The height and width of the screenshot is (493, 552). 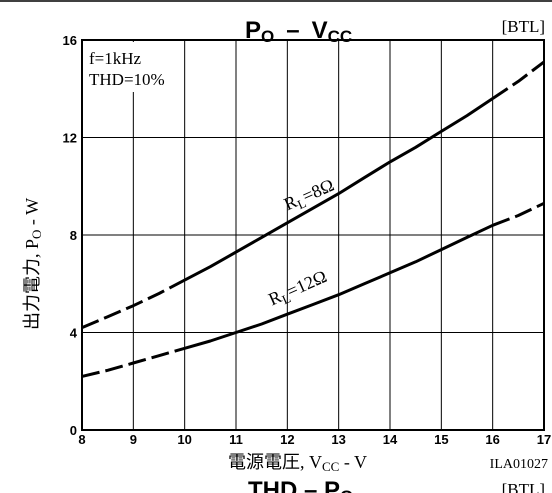 I want to click on title-second-sub: CC, so click(x=340, y=36).